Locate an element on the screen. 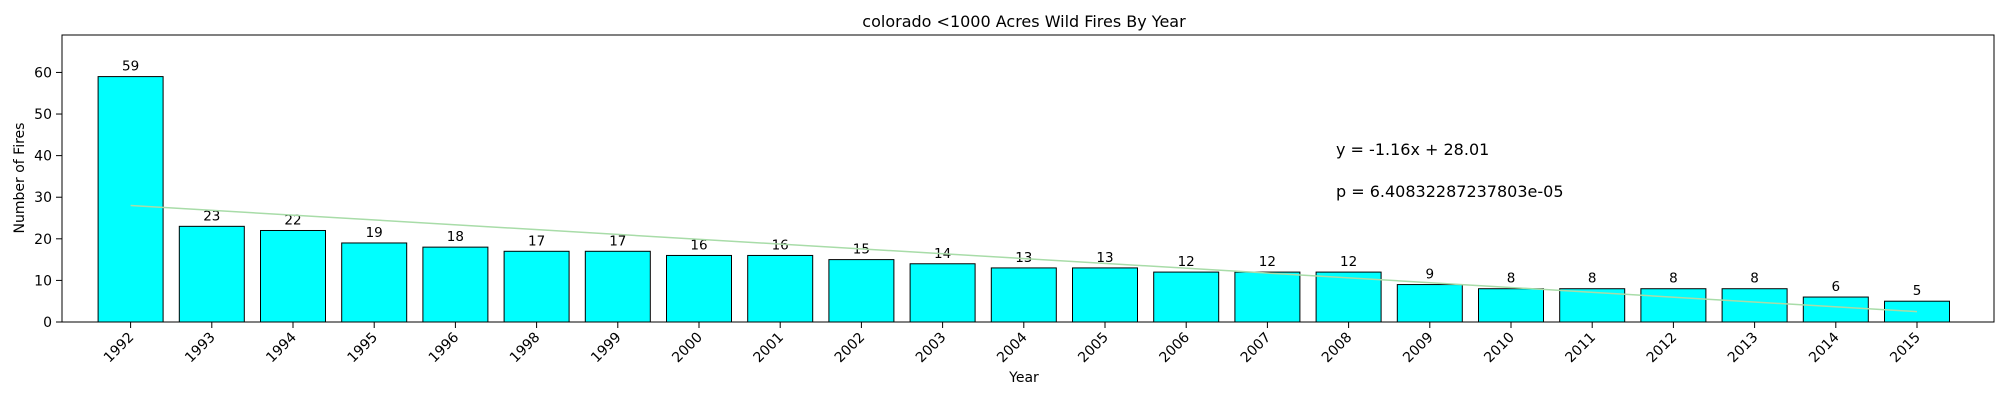  bar-value-label: 18 is located at coordinates (455, 237).